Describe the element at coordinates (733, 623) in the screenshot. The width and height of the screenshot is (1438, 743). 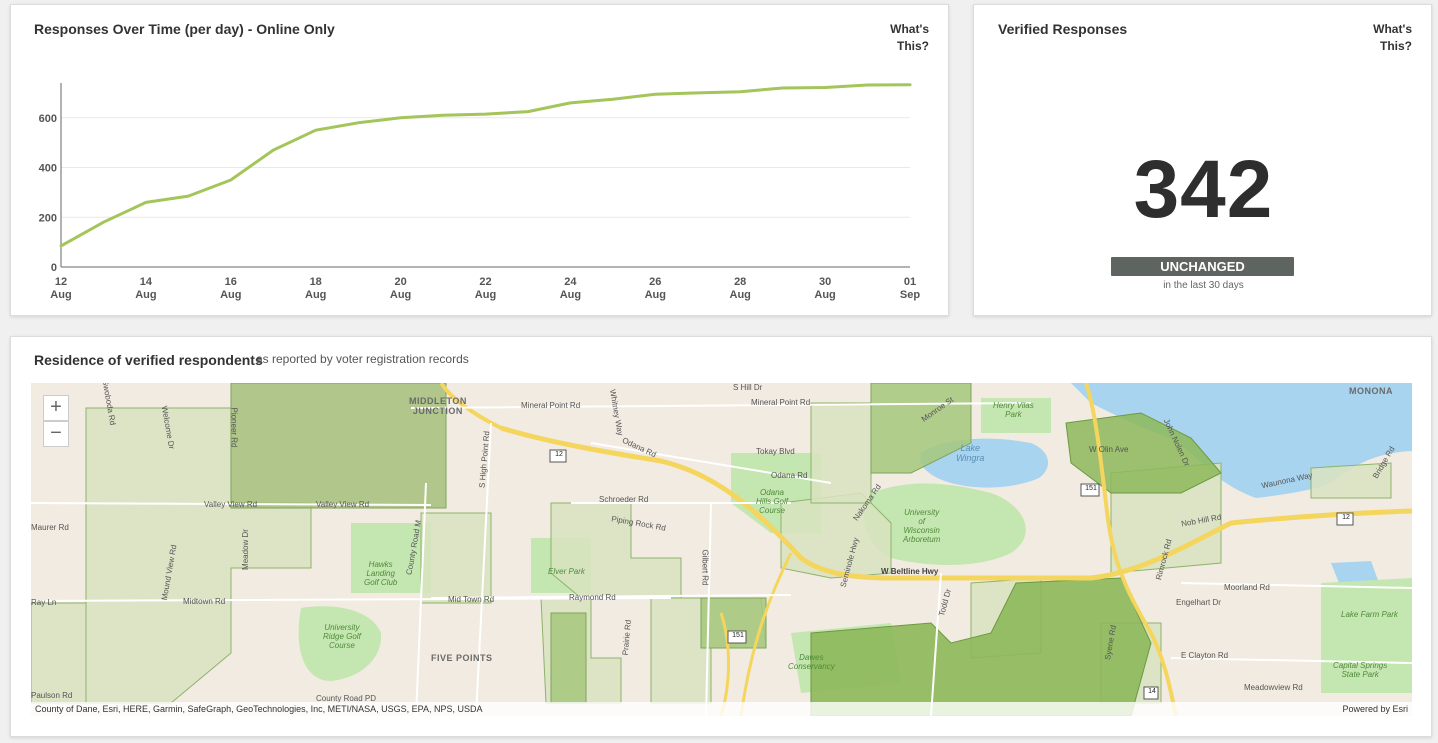
I see `zone-gilbert-dark` at that location.